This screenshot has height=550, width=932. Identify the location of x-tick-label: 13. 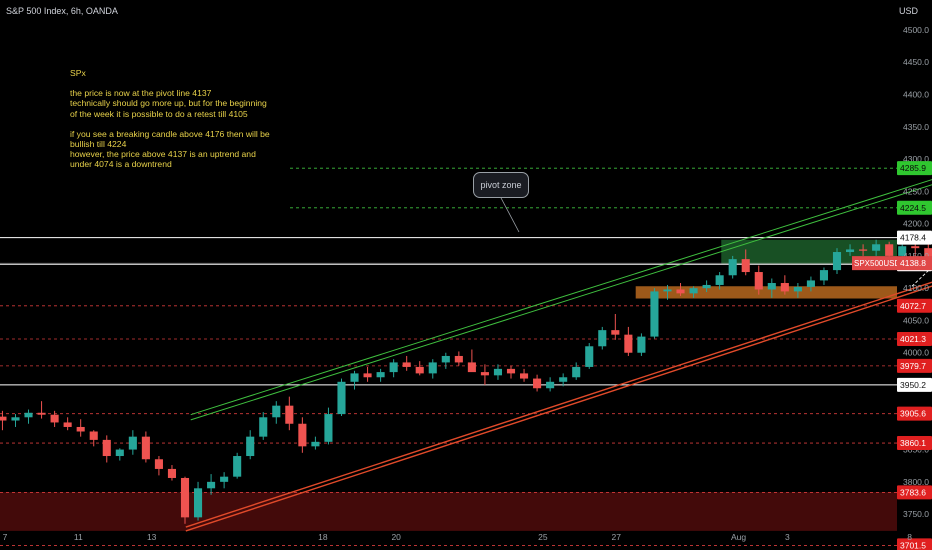
(152, 537).